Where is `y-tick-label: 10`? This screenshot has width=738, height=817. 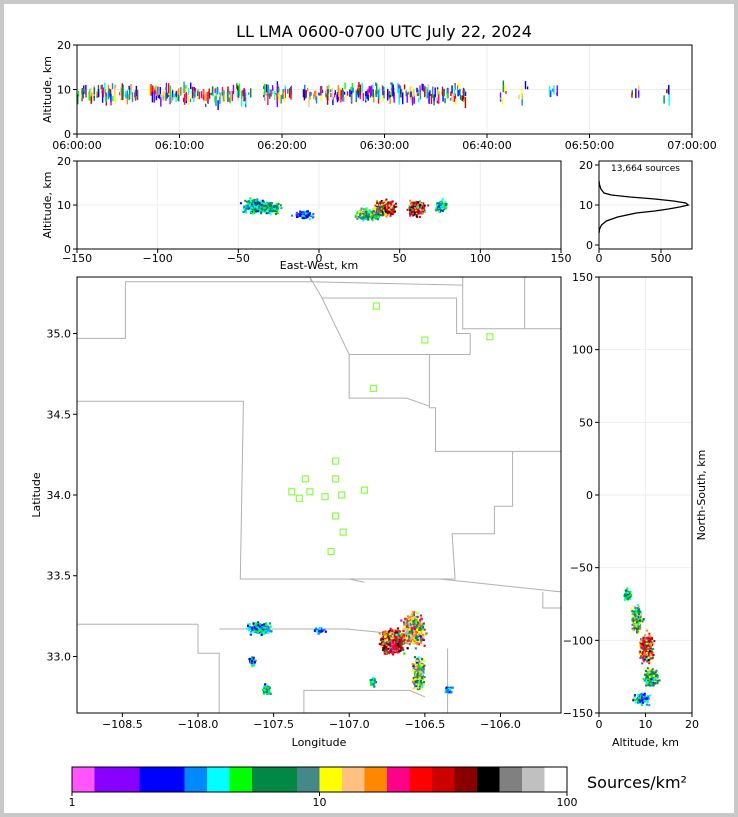
y-tick-label: 10 is located at coordinates (64, 205).